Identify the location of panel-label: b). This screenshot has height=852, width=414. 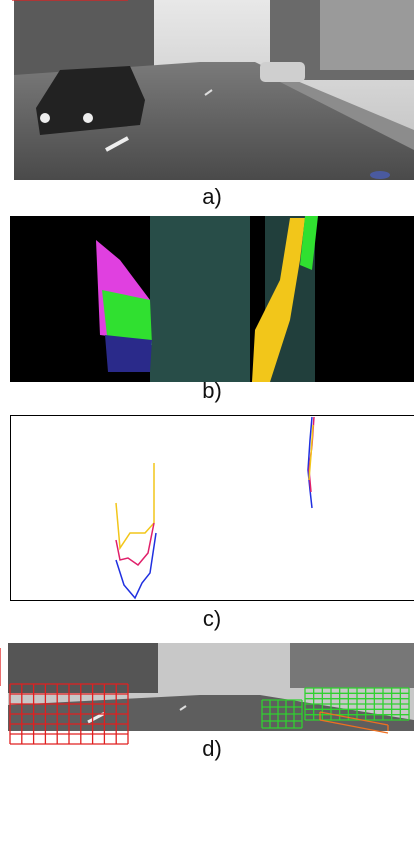
(212, 390).